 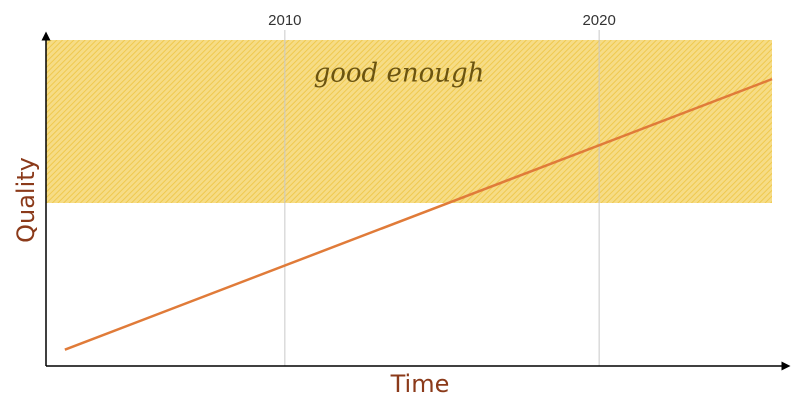 I want to click on y-axis-label: Quality, so click(x=26, y=200).